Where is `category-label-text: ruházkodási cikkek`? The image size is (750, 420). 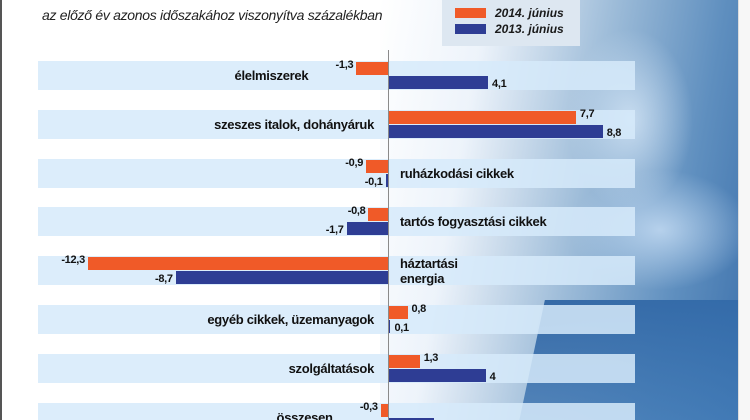 category-label-text: ruházkodási cikkek is located at coordinates (457, 173).